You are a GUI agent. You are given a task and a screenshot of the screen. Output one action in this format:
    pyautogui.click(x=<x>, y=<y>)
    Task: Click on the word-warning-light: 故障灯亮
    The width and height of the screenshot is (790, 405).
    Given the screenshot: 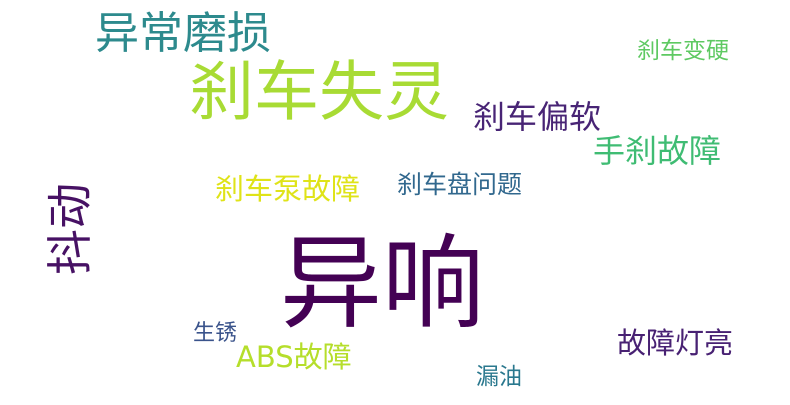 What is the action you would take?
    pyautogui.click(x=675, y=343)
    